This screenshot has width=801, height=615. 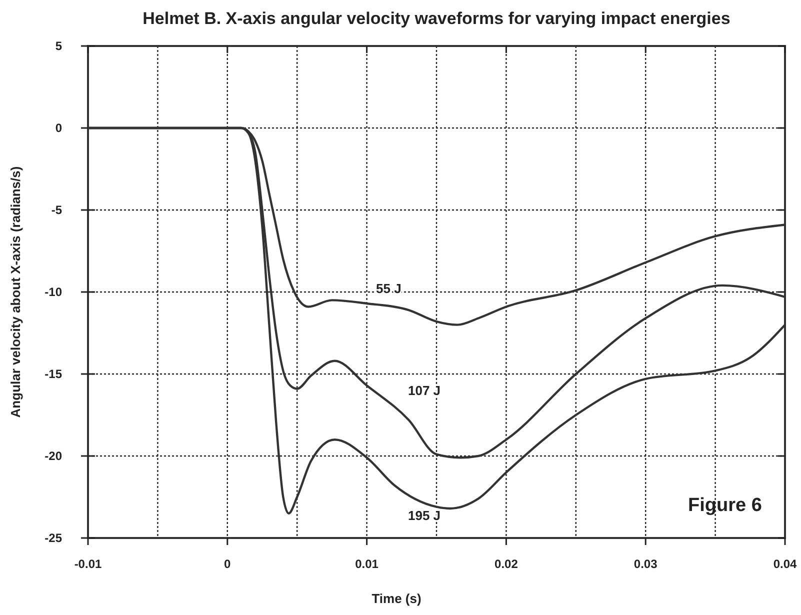 I want to click on x-axis-title: Time (s), so click(x=397, y=598).